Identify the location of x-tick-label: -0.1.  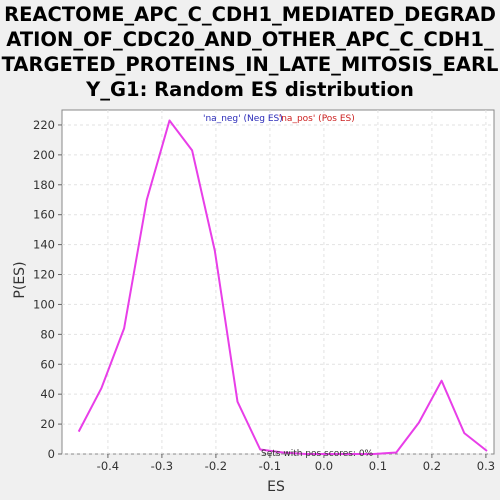
(270, 466).